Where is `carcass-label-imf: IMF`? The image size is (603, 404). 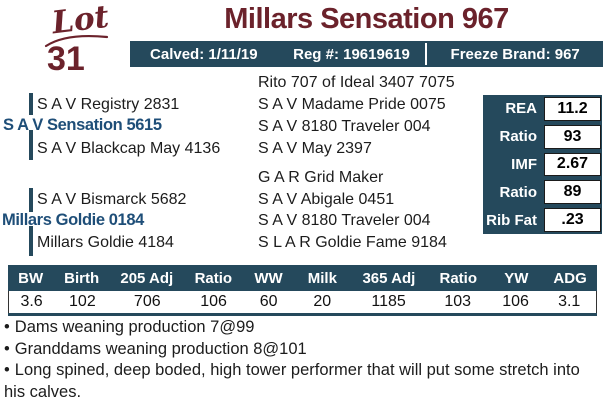
carcass-label-imf: IMF is located at coordinates (524, 164).